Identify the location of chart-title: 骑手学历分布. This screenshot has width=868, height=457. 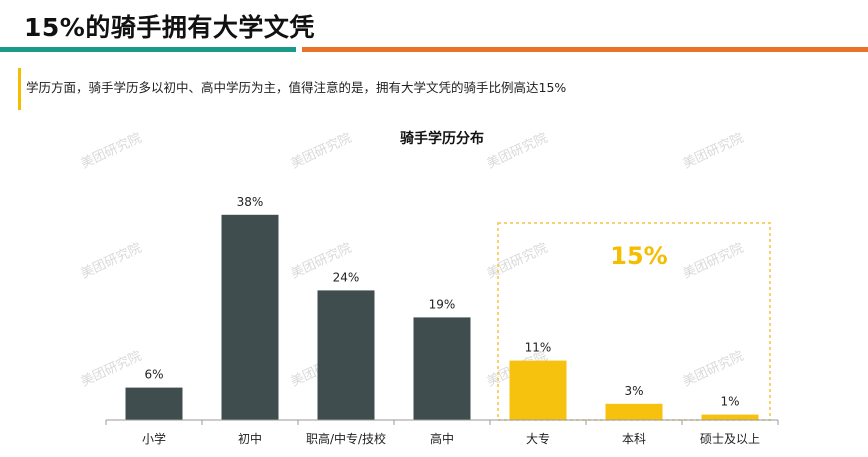
(442, 138).